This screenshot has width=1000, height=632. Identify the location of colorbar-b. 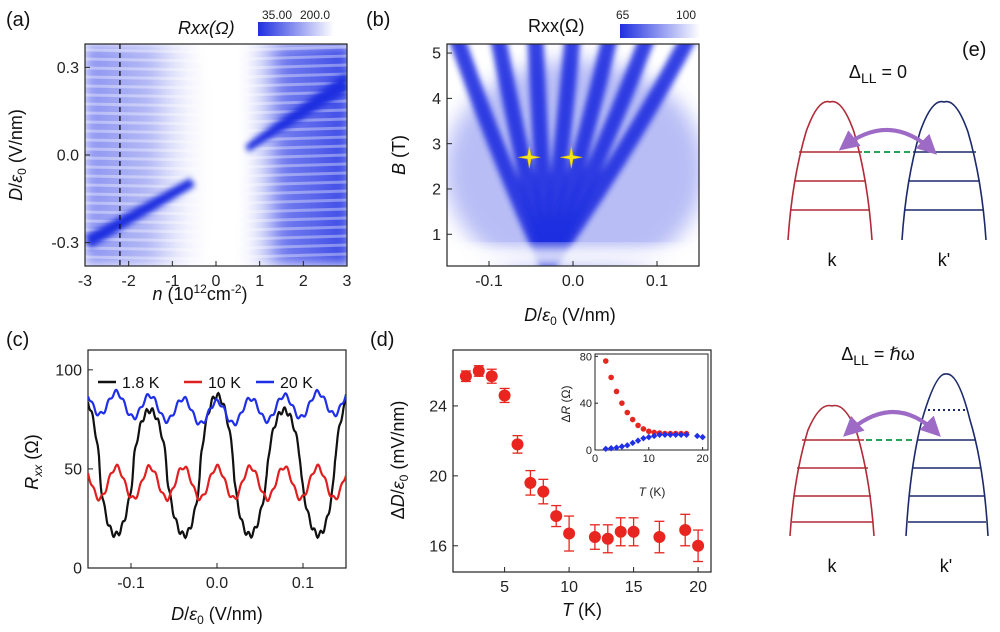
(660, 31).